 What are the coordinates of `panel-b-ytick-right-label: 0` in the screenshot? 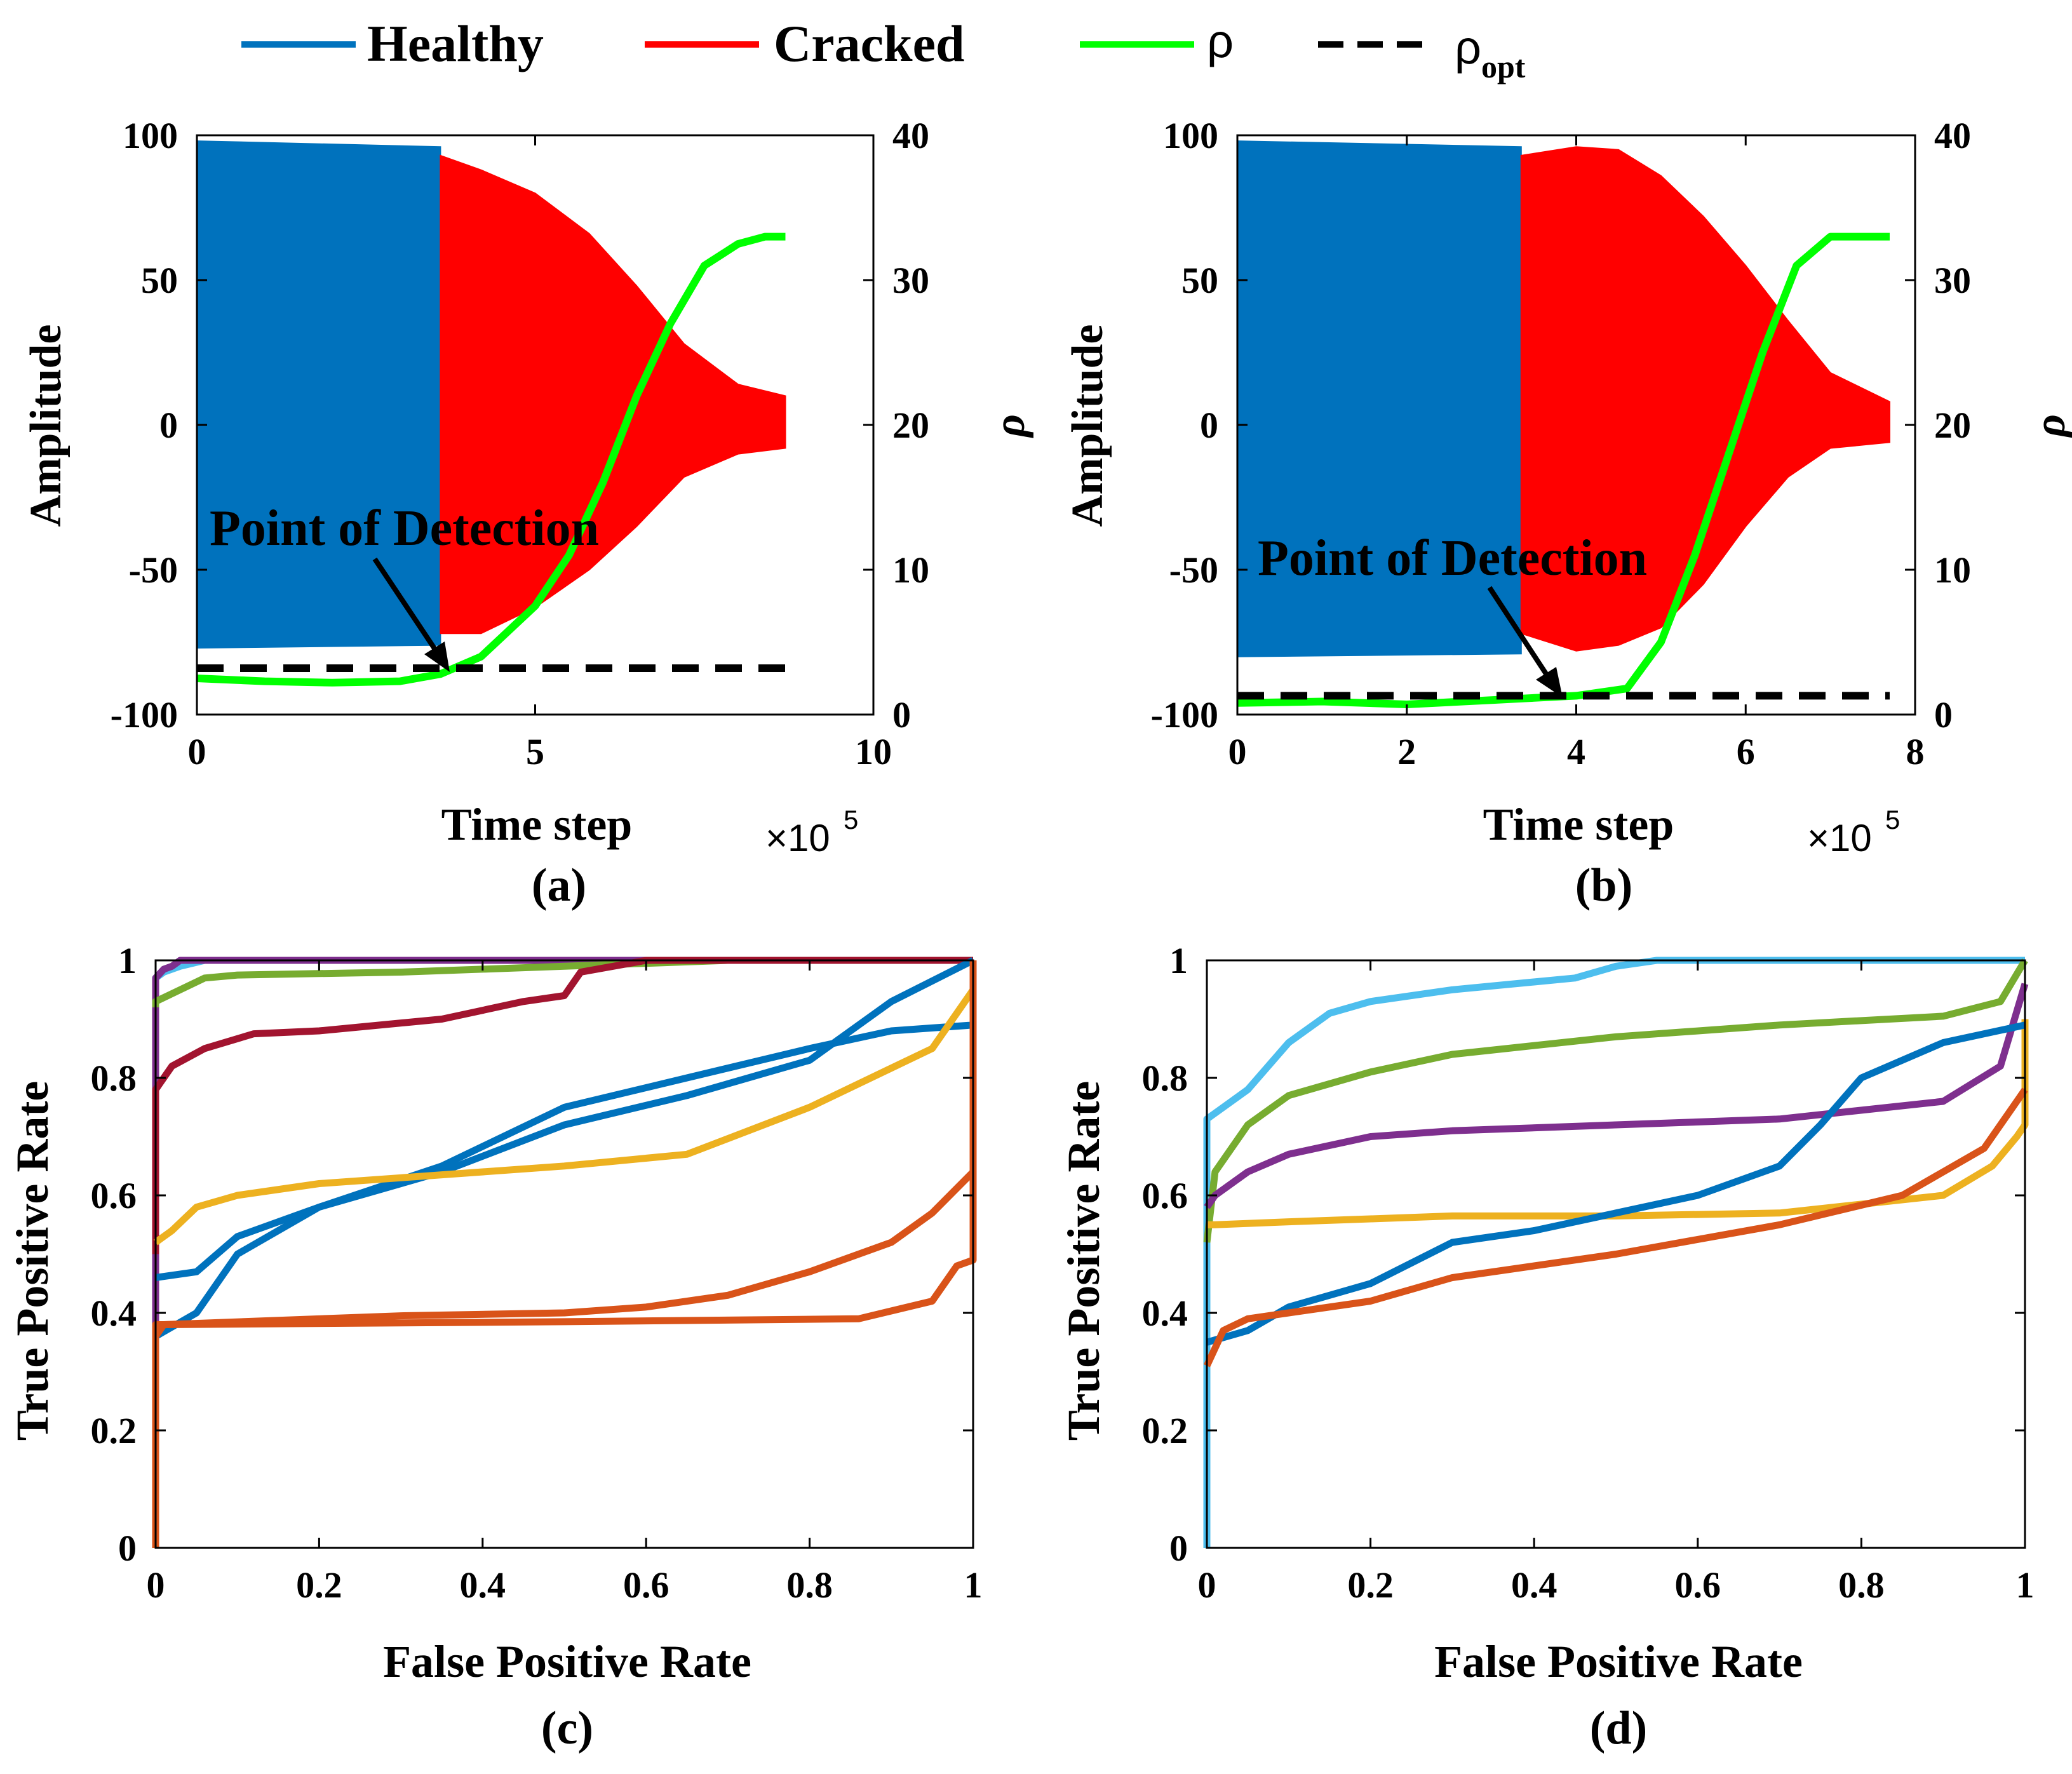 It's located at (1943, 715).